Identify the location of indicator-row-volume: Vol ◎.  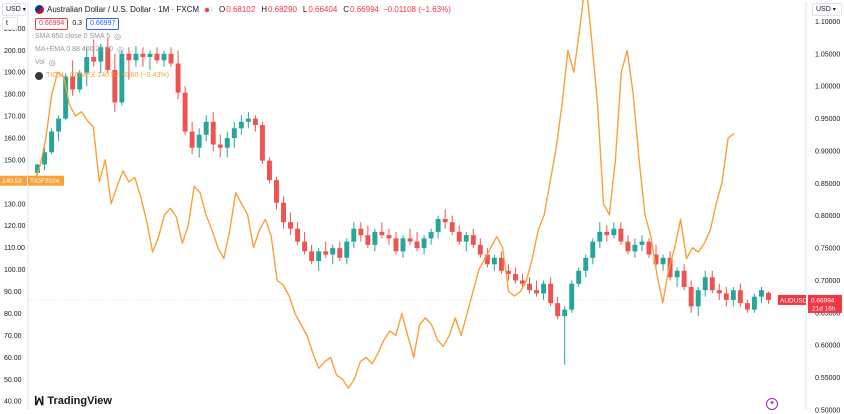
(243, 62).